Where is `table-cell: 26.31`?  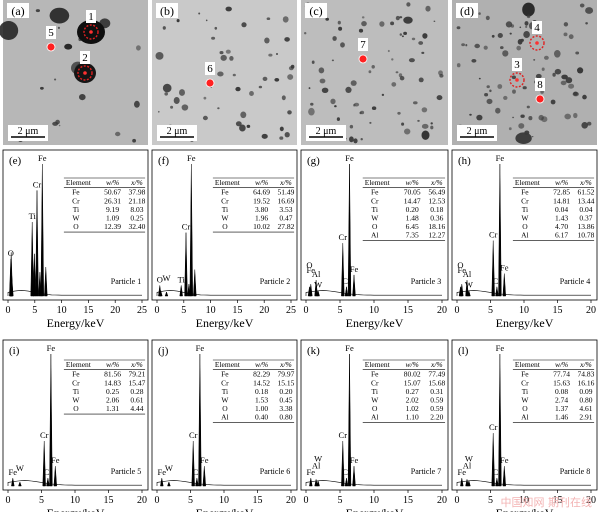 table-cell: 26.31 is located at coordinates (112, 200).